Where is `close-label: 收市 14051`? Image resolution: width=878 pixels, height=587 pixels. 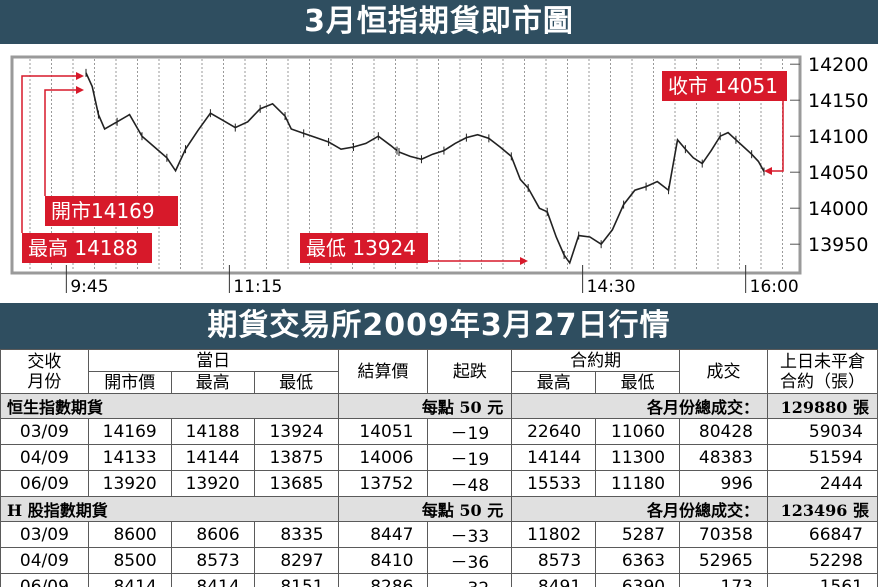
close-label: 收市 14051 is located at coordinates (723, 86).